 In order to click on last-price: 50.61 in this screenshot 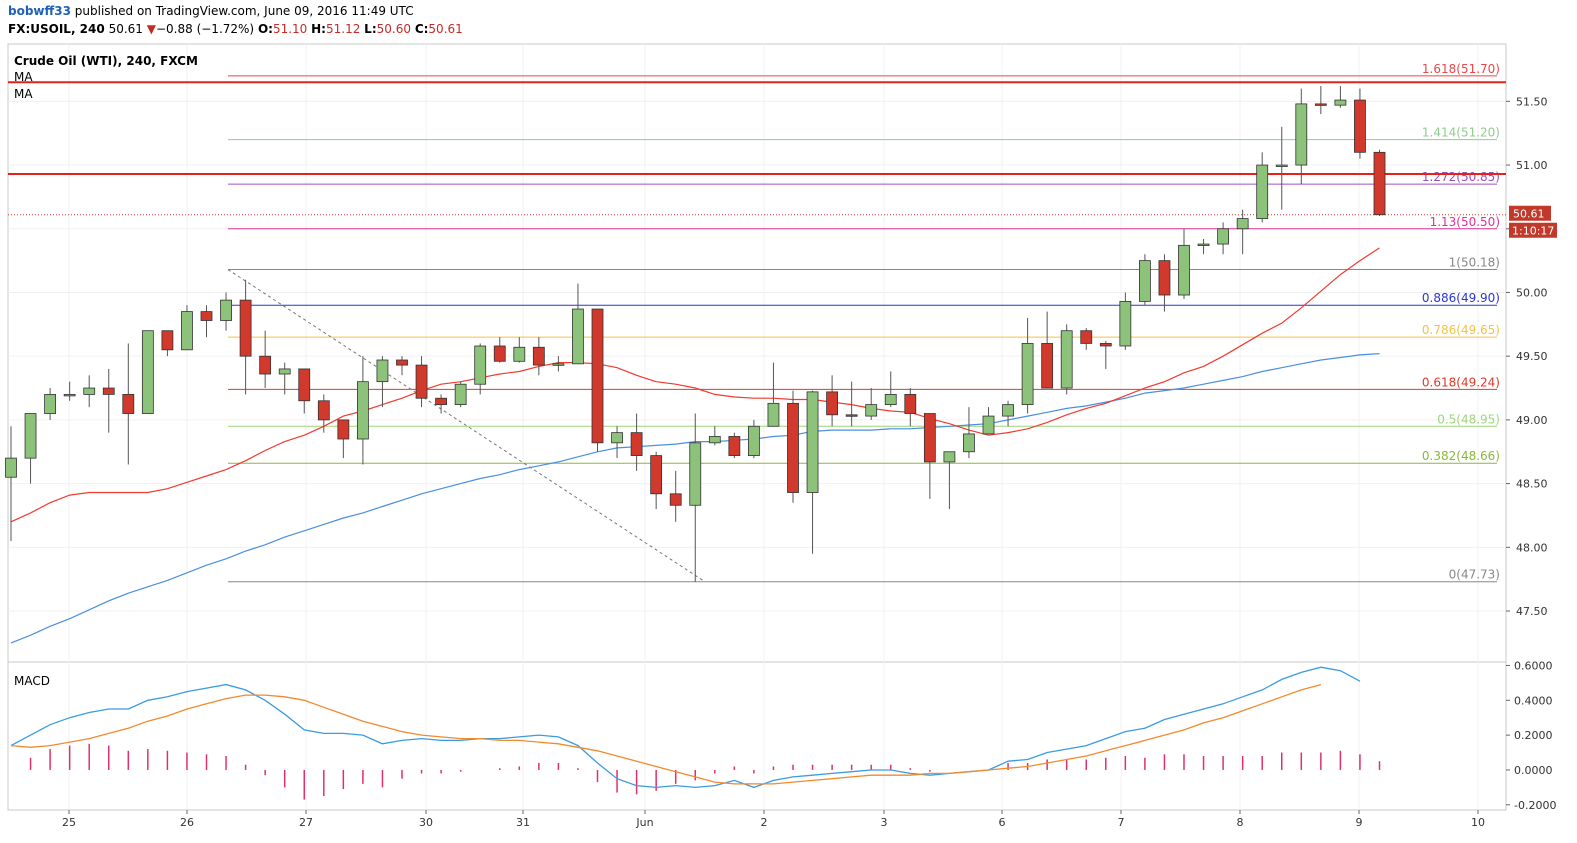, I will do `click(125, 29)`.